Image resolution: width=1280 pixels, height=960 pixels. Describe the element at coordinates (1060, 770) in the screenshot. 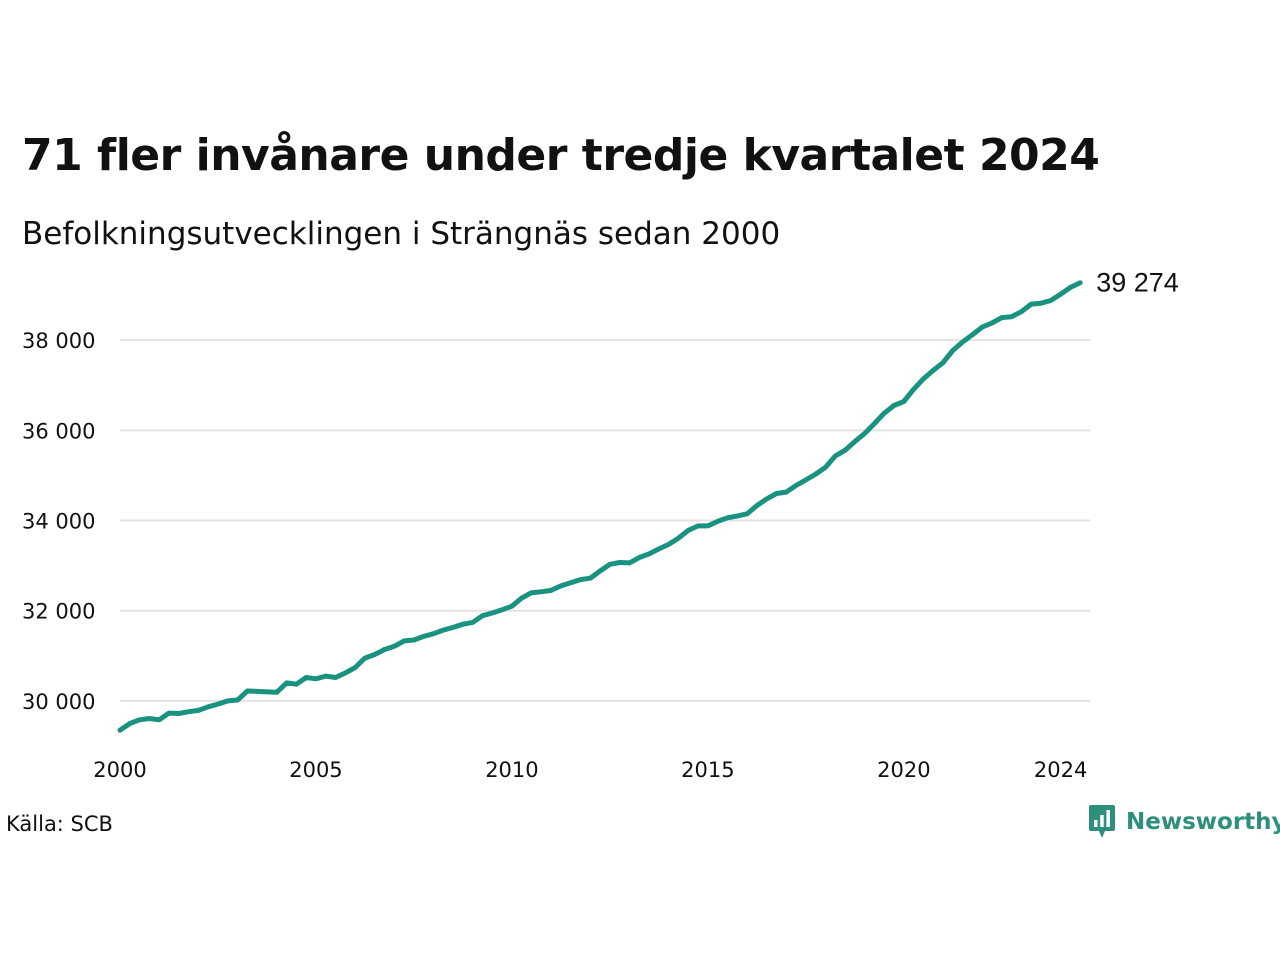

I see `x-tick-label: 2024` at that location.